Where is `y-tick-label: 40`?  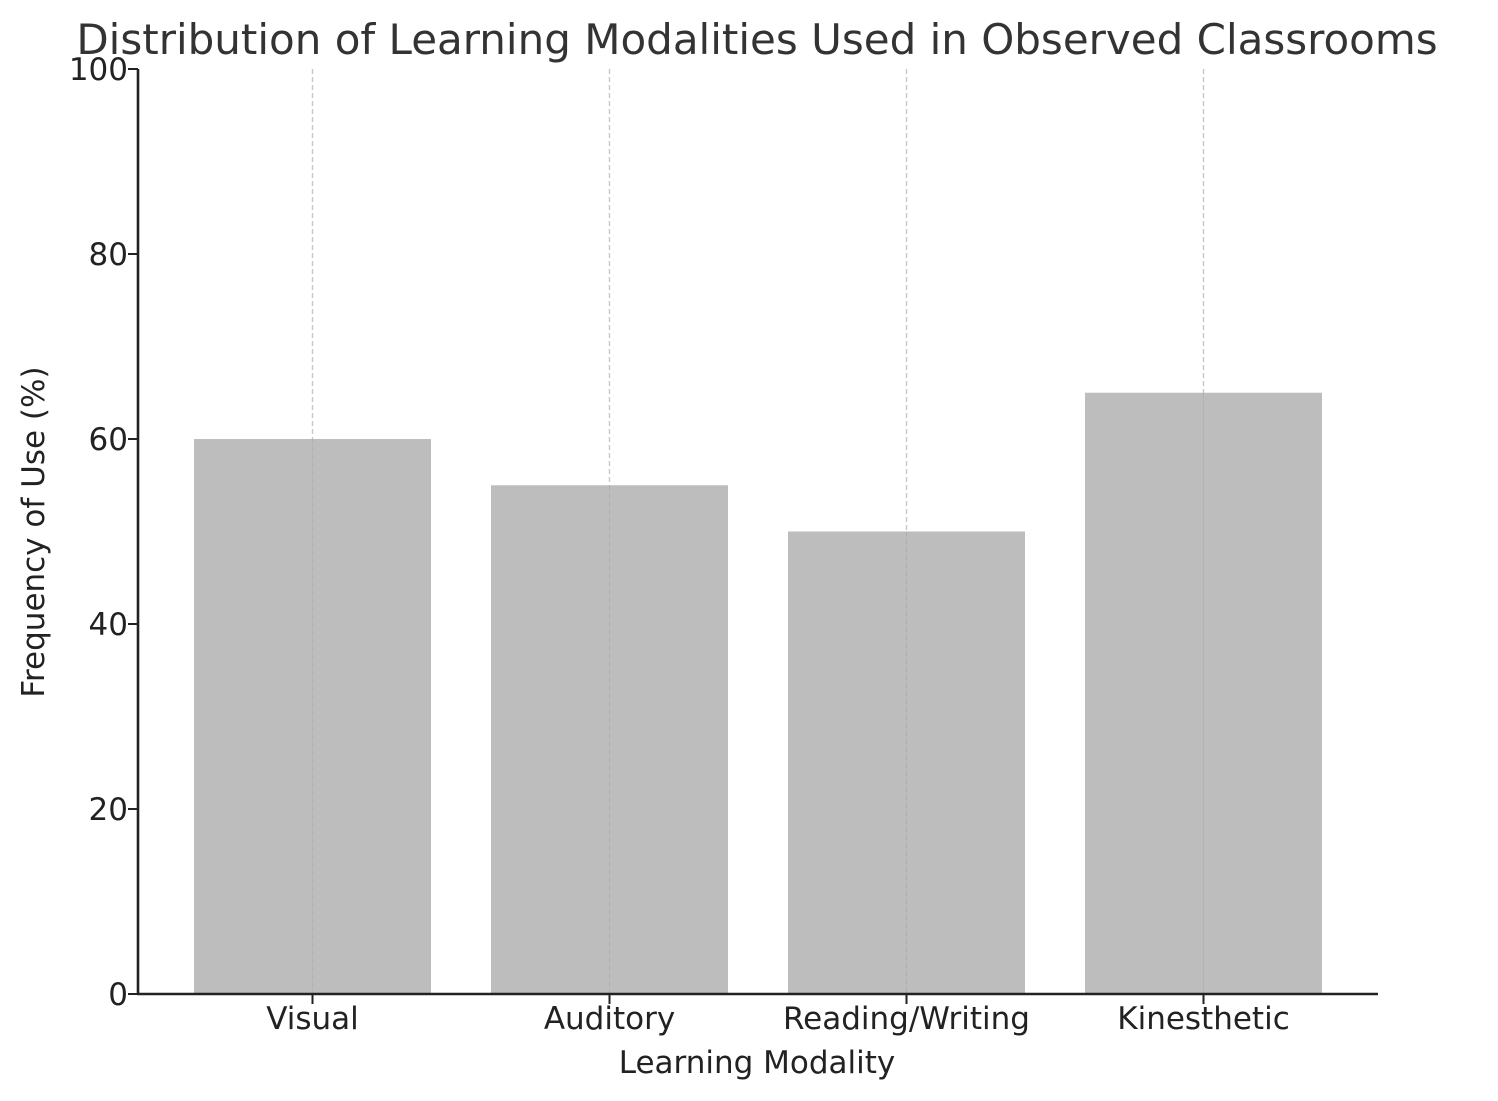 y-tick-label: 40 is located at coordinates (108, 625).